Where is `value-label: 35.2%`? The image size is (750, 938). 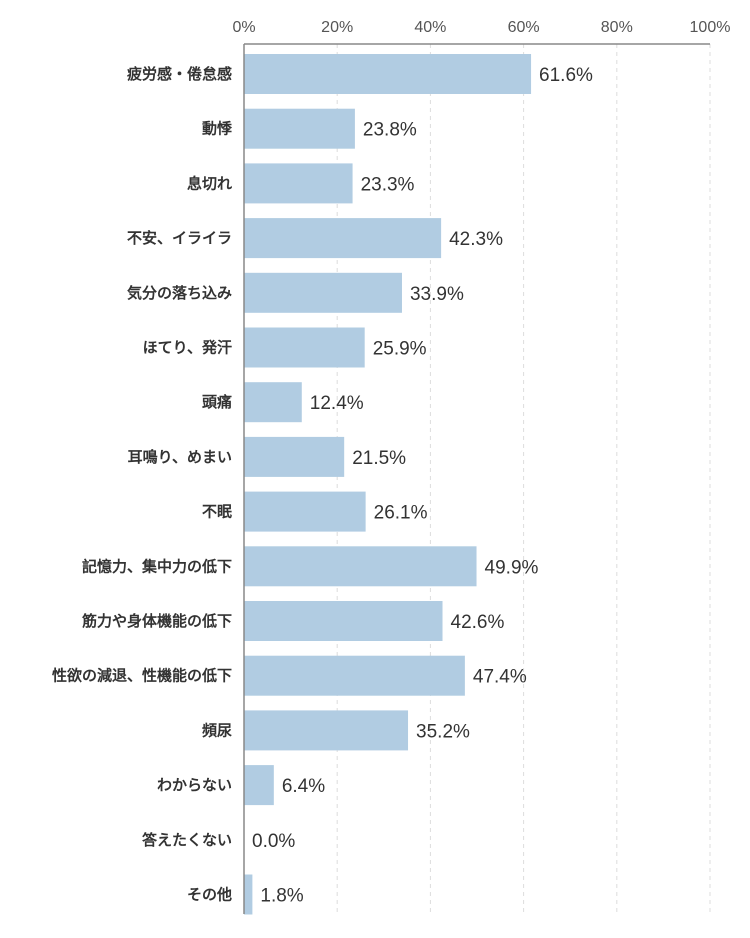 value-label: 35.2% is located at coordinates (443, 731).